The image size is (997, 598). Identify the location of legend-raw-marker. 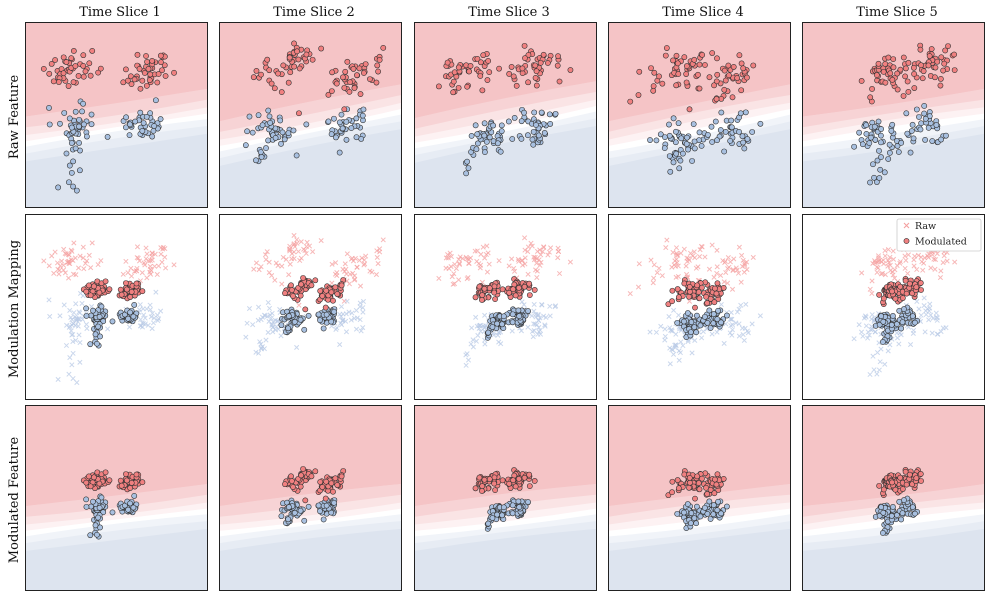
(906, 225).